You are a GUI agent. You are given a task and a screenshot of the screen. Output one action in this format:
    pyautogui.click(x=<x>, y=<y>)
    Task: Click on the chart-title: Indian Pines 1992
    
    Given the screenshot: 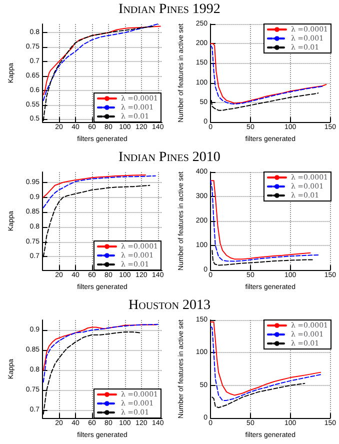 What is the action you would take?
    pyautogui.click(x=170, y=10)
    